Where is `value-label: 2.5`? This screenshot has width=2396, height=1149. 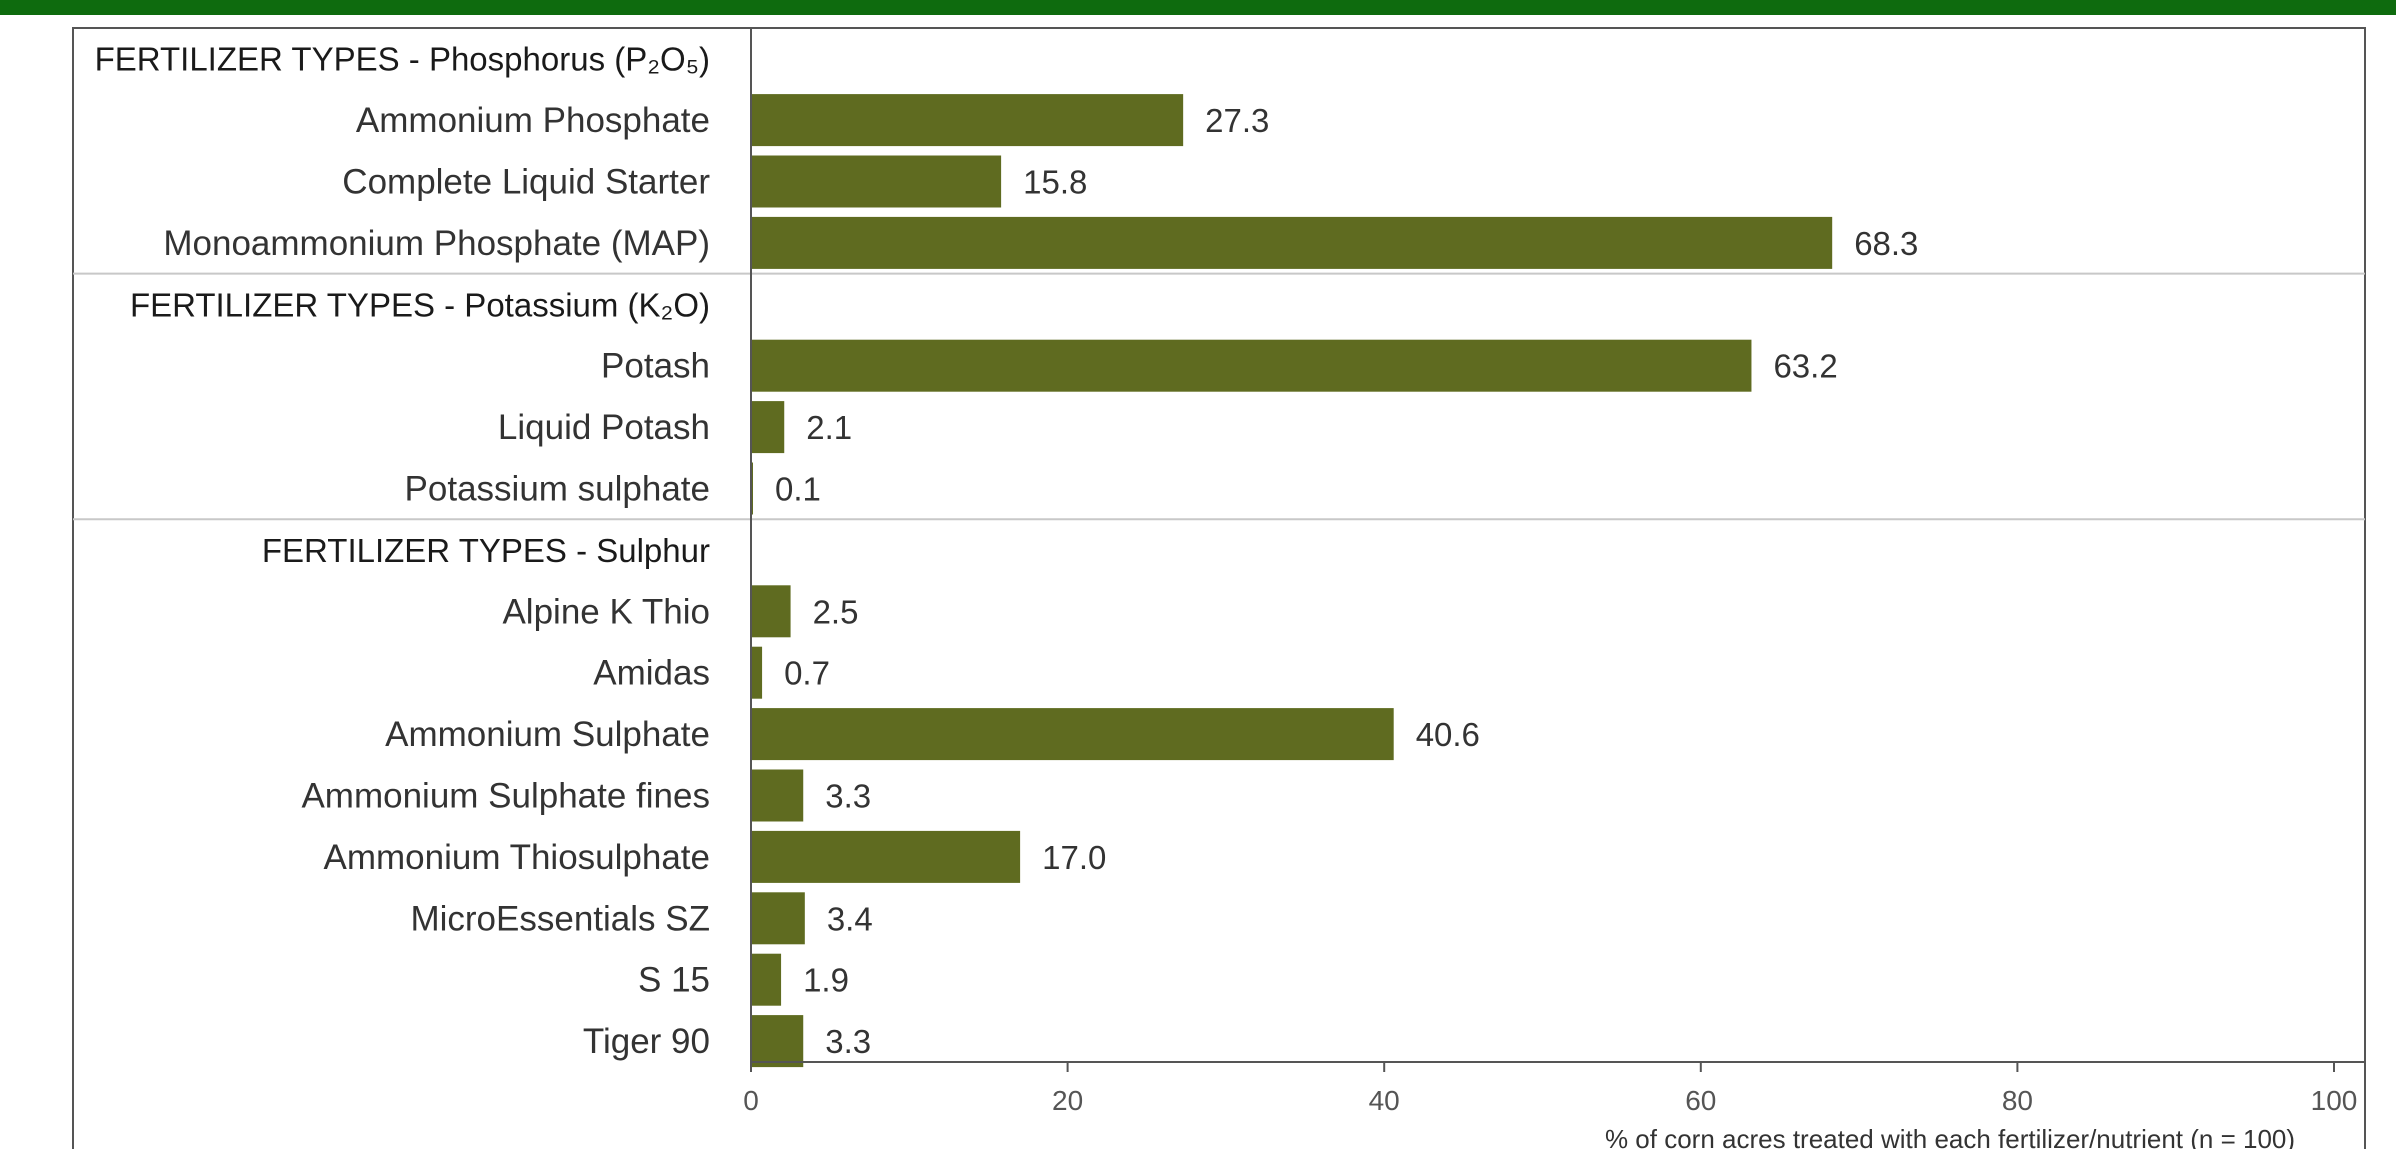
value-label: 2.5 is located at coordinates (836, 611).